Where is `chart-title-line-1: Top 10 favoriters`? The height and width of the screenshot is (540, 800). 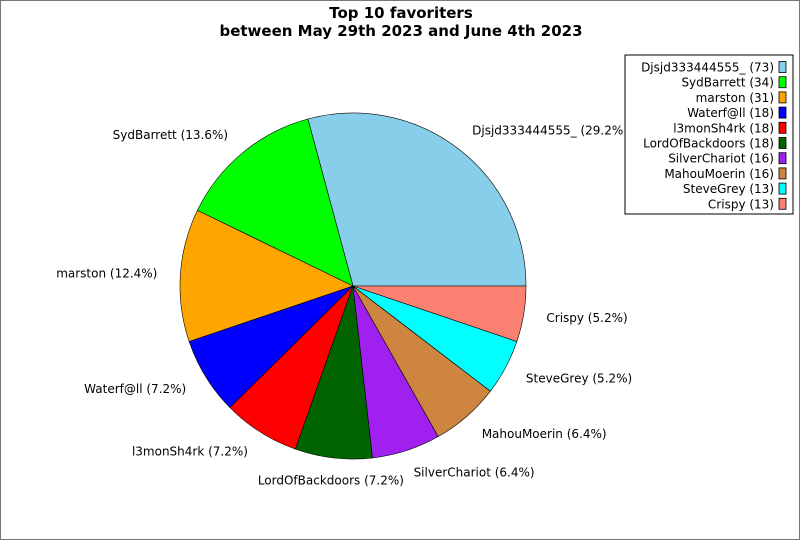
chart-title-line-1: Top 10 favoriters is located at coordinates (401, 13).